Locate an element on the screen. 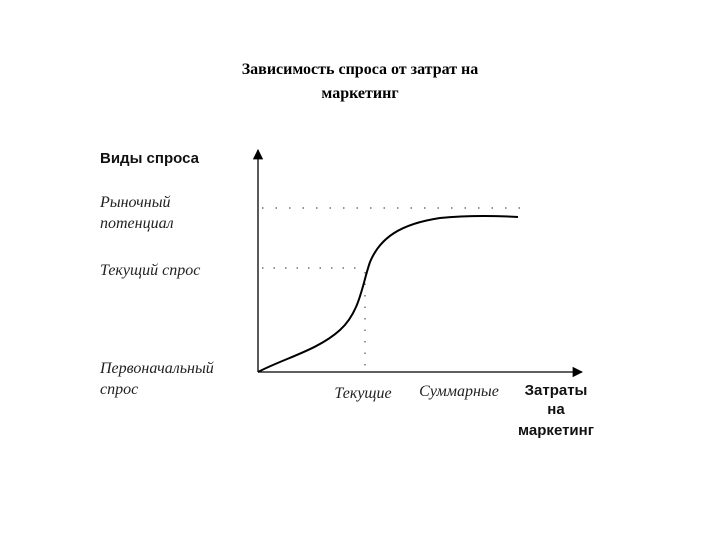  level-label: Первоначальный is located at coordinates (156, 368).